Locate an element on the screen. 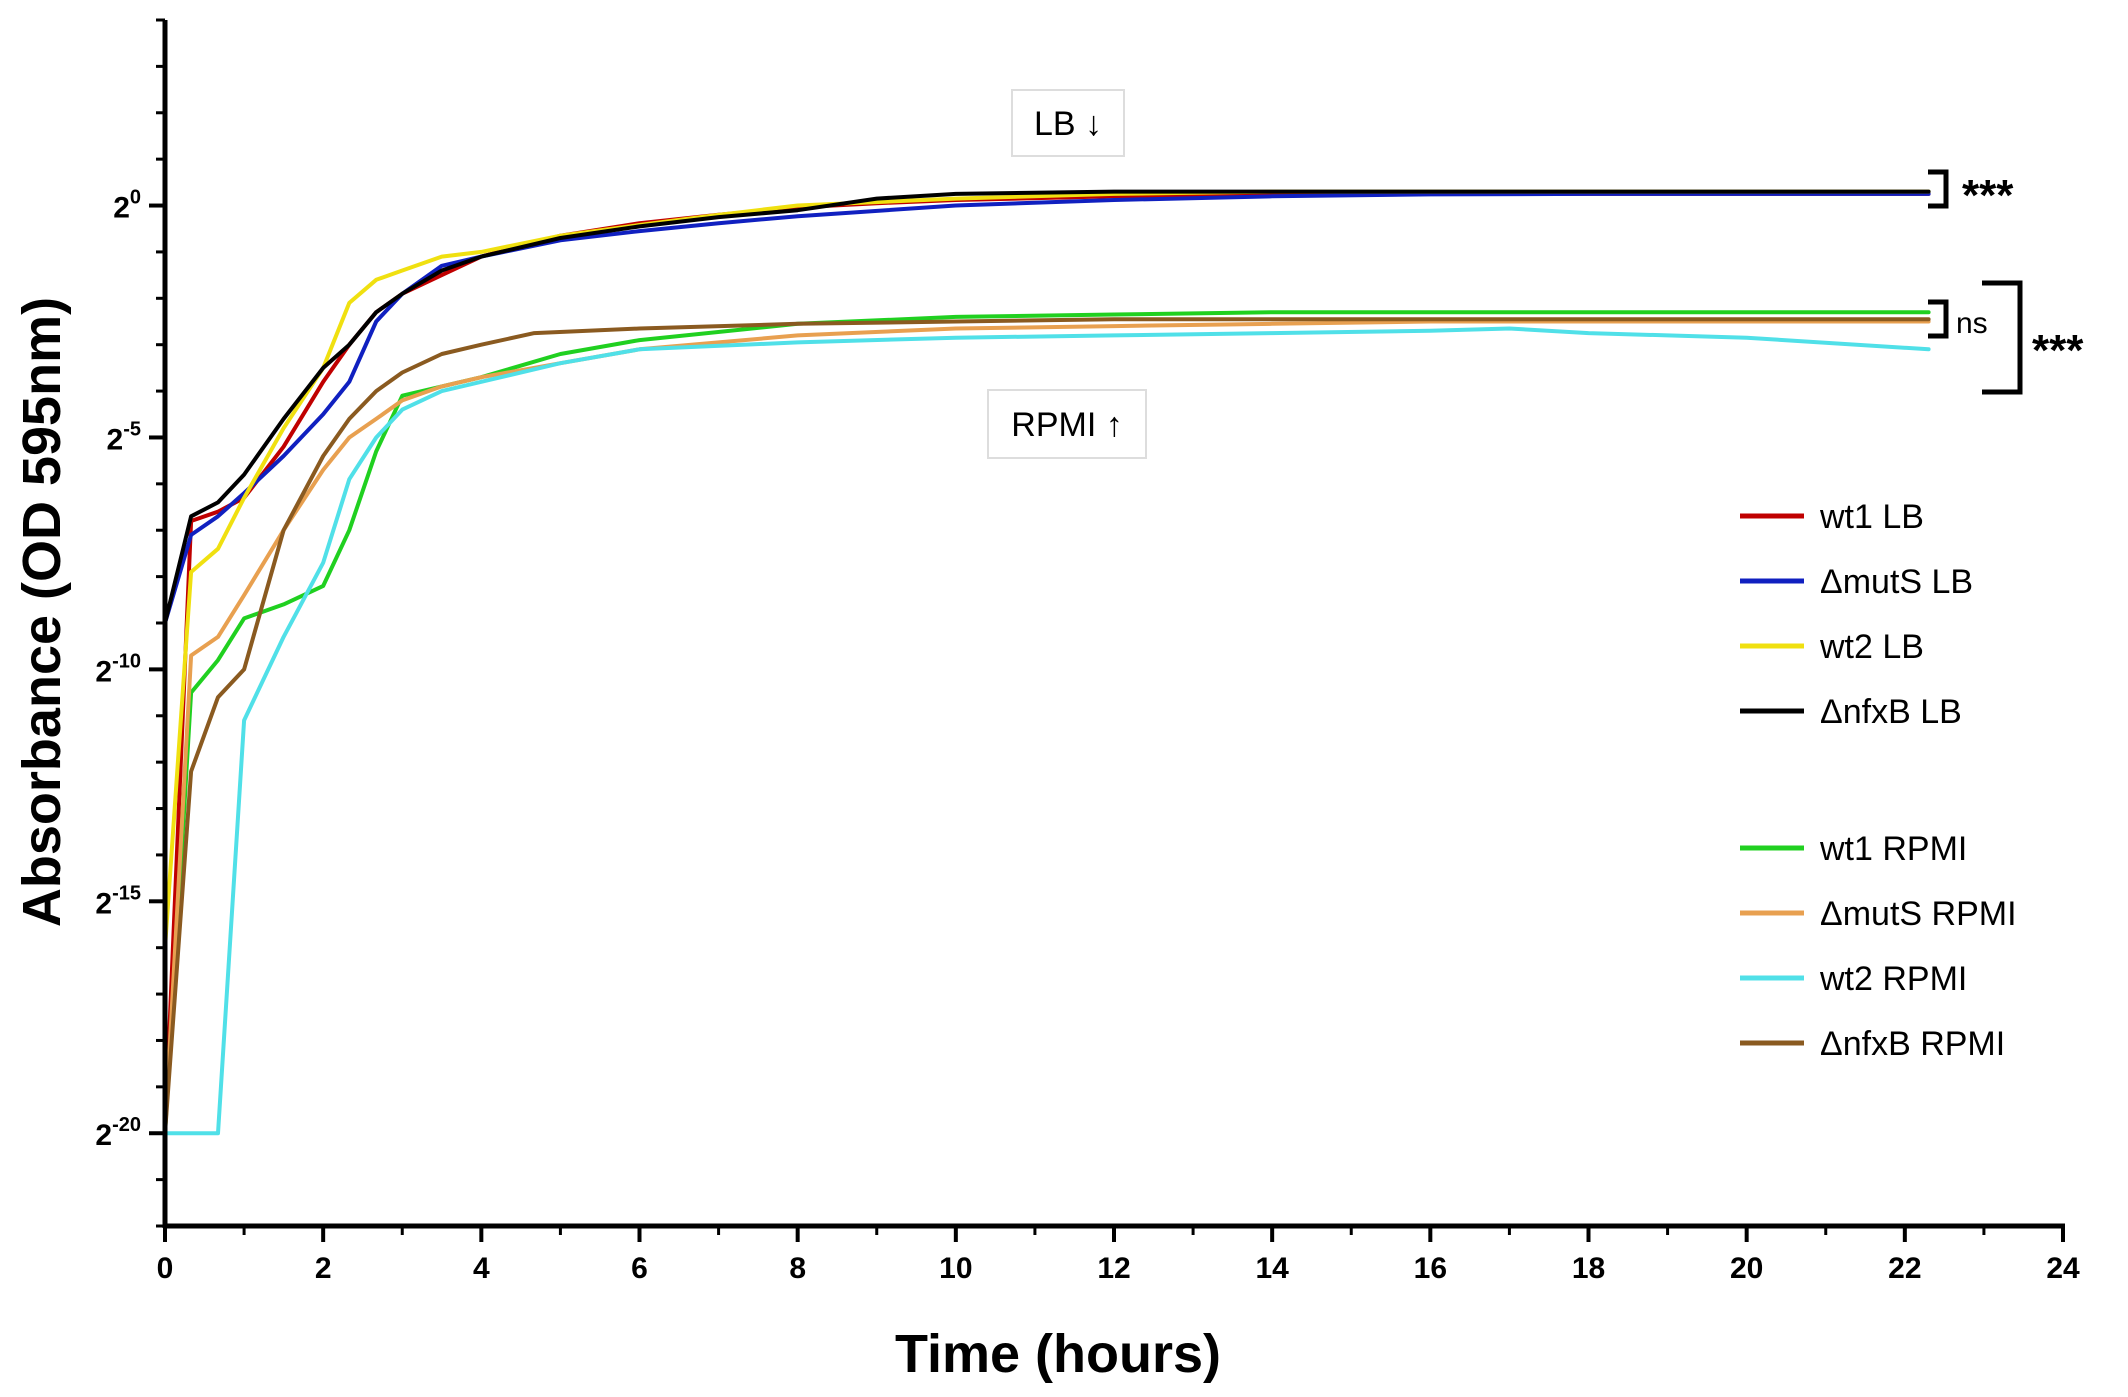 This screenshot has width=2128, height=1397. y-axis-title: Absorbance (OD 595nm) is located at coordinates (42, 612).